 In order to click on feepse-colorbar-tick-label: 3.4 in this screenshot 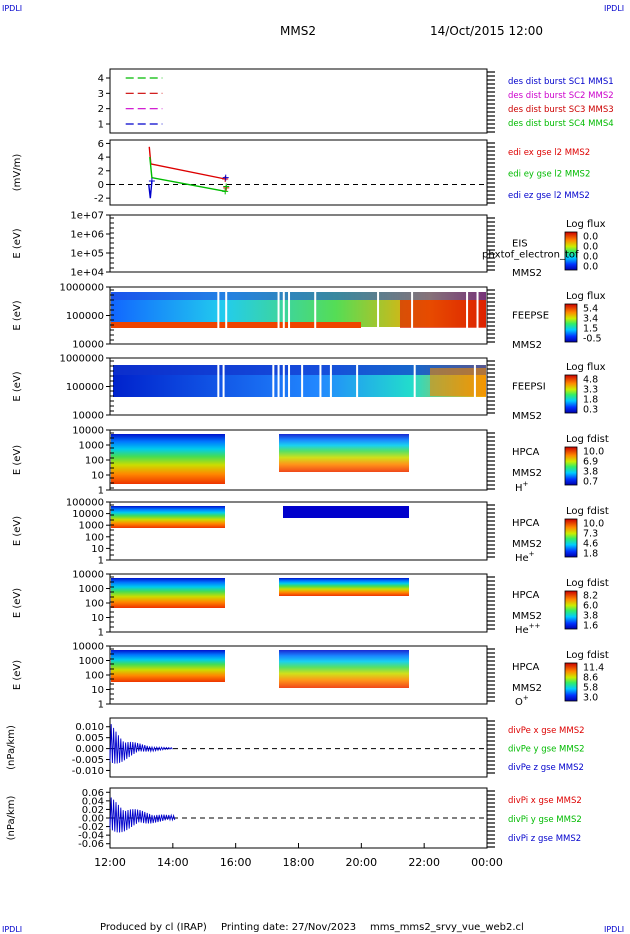, I will do `click(590, 319)`.